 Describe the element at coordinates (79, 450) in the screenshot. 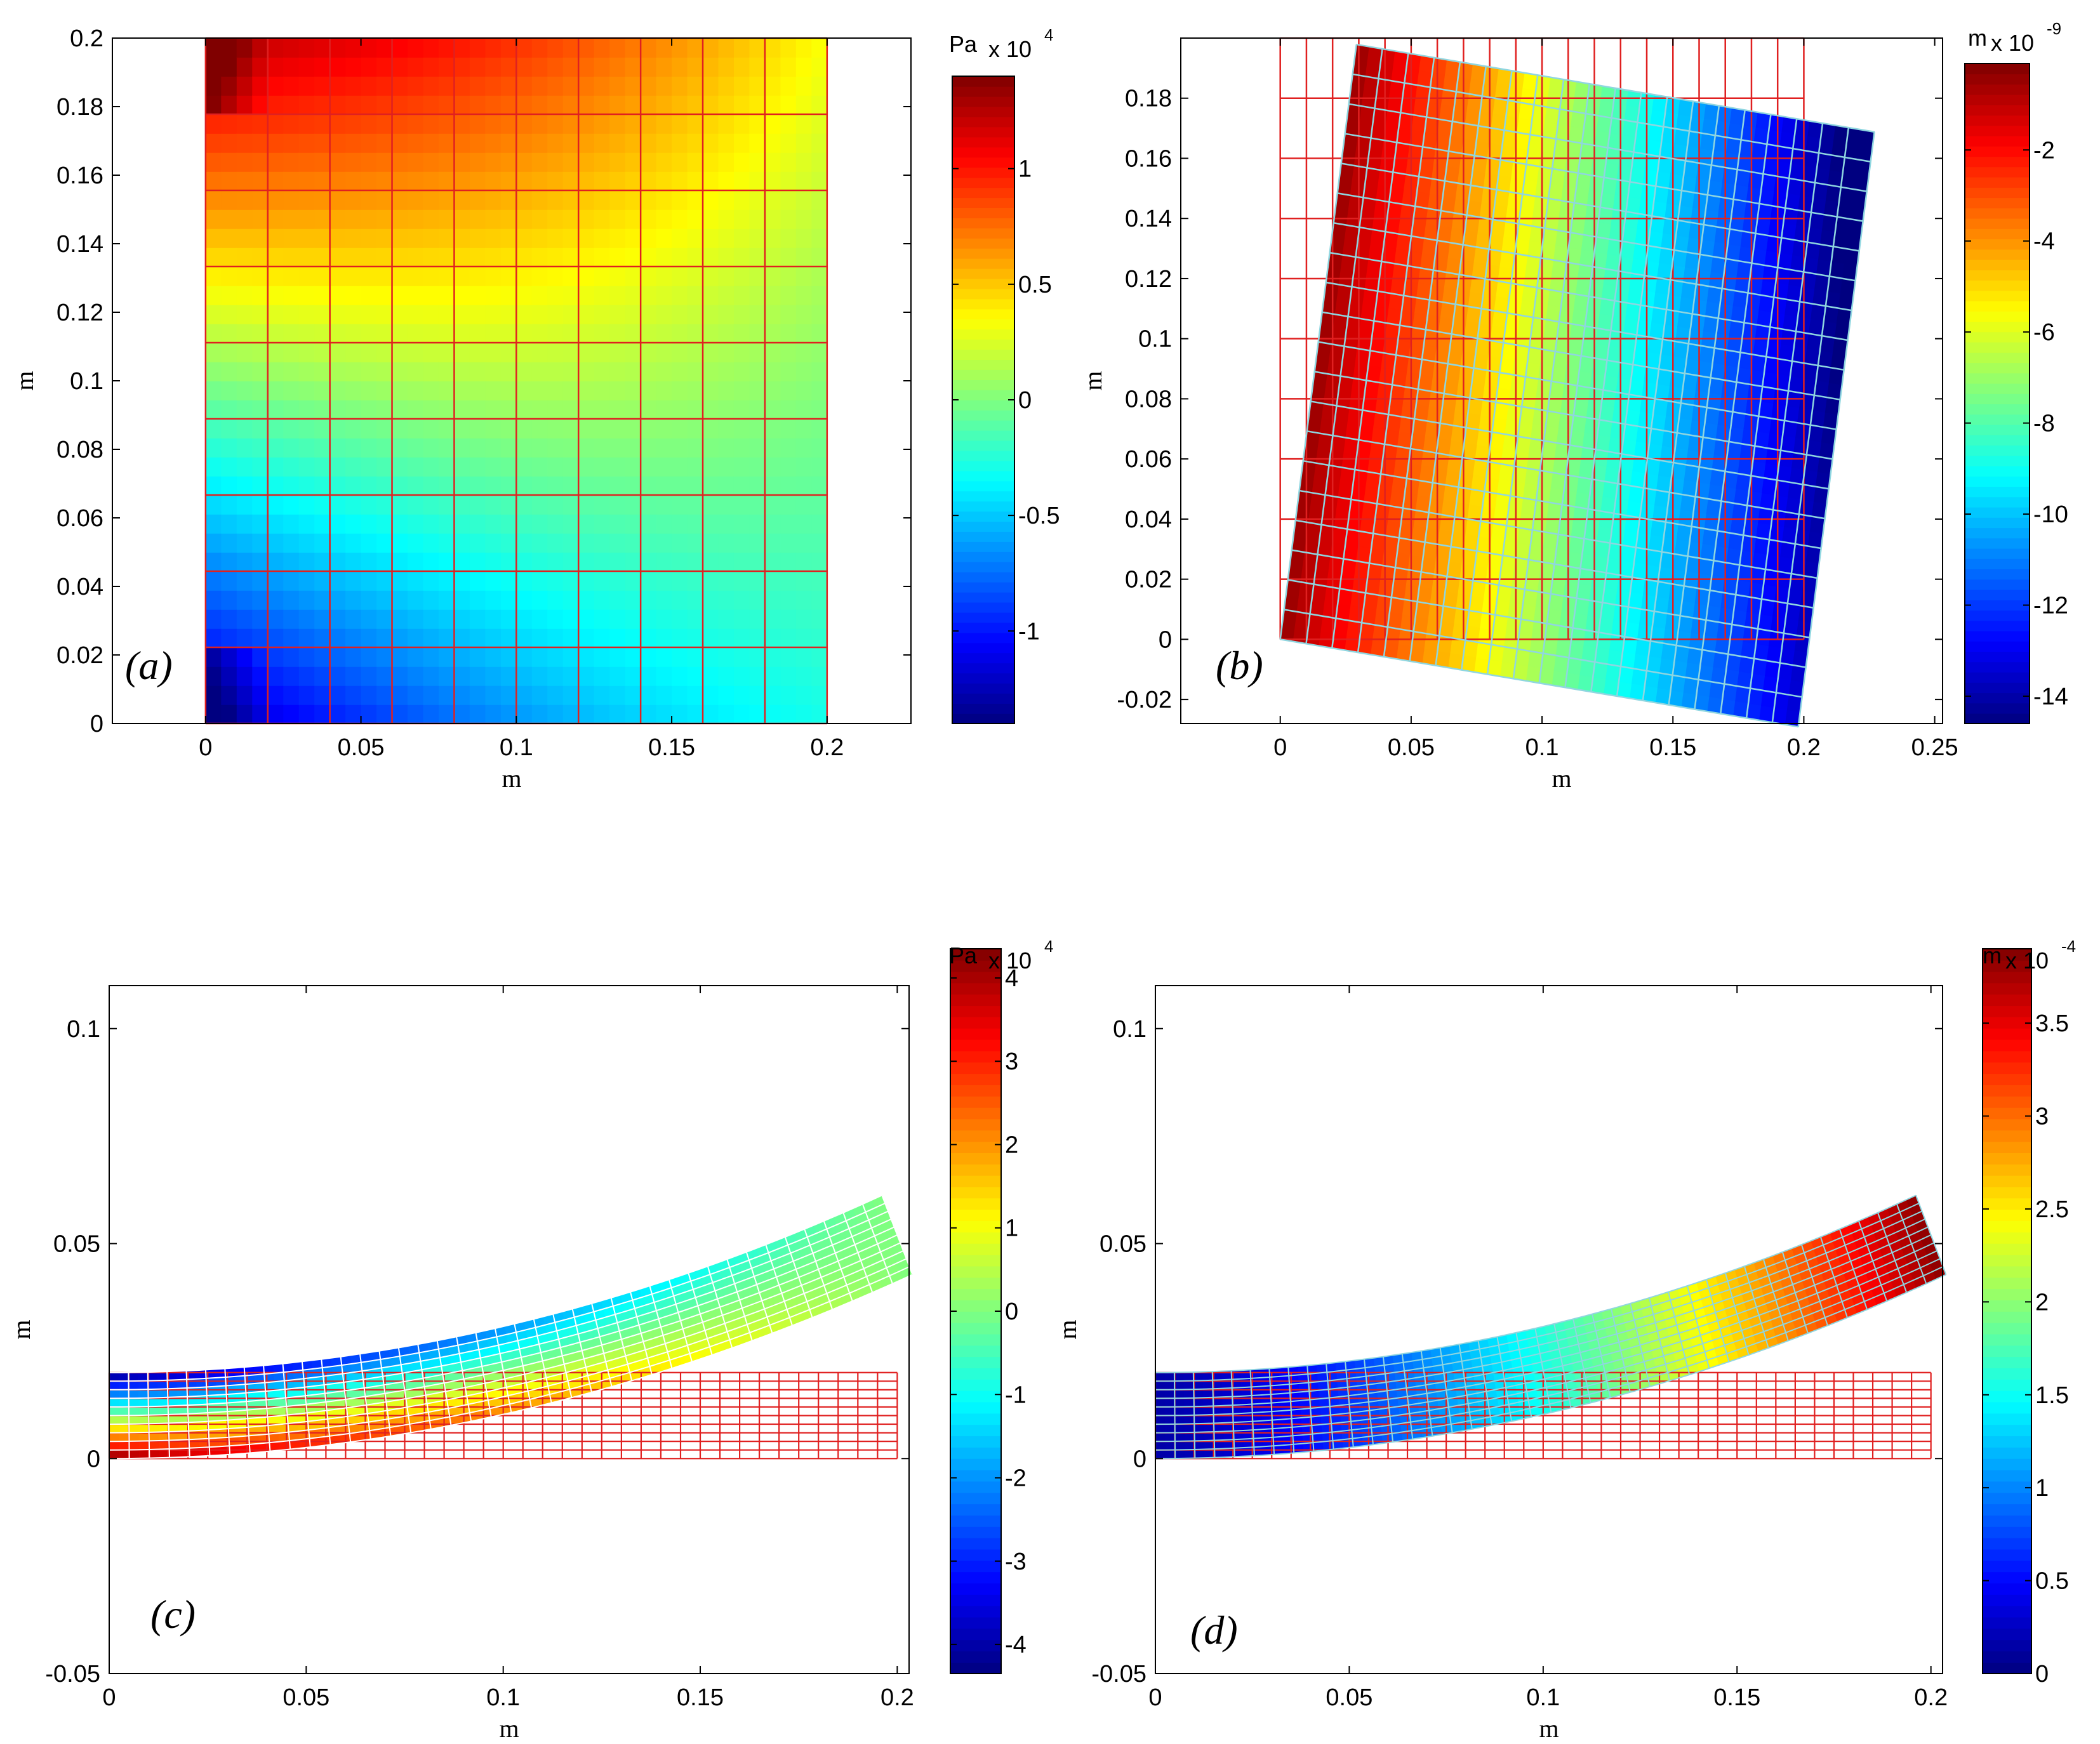

I see `y-tick-label: 0.08` at that location.